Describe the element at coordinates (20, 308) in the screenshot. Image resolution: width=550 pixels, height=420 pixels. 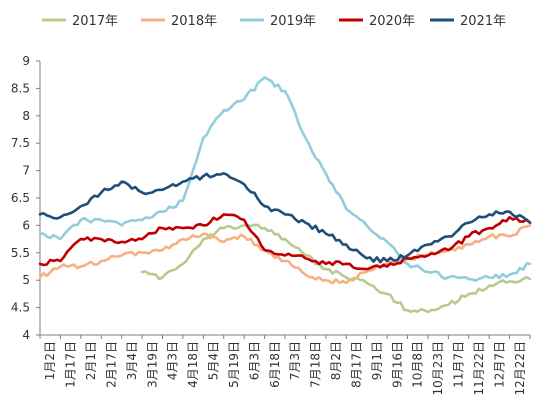
I see `y-tick-label: 4.5` at that location.